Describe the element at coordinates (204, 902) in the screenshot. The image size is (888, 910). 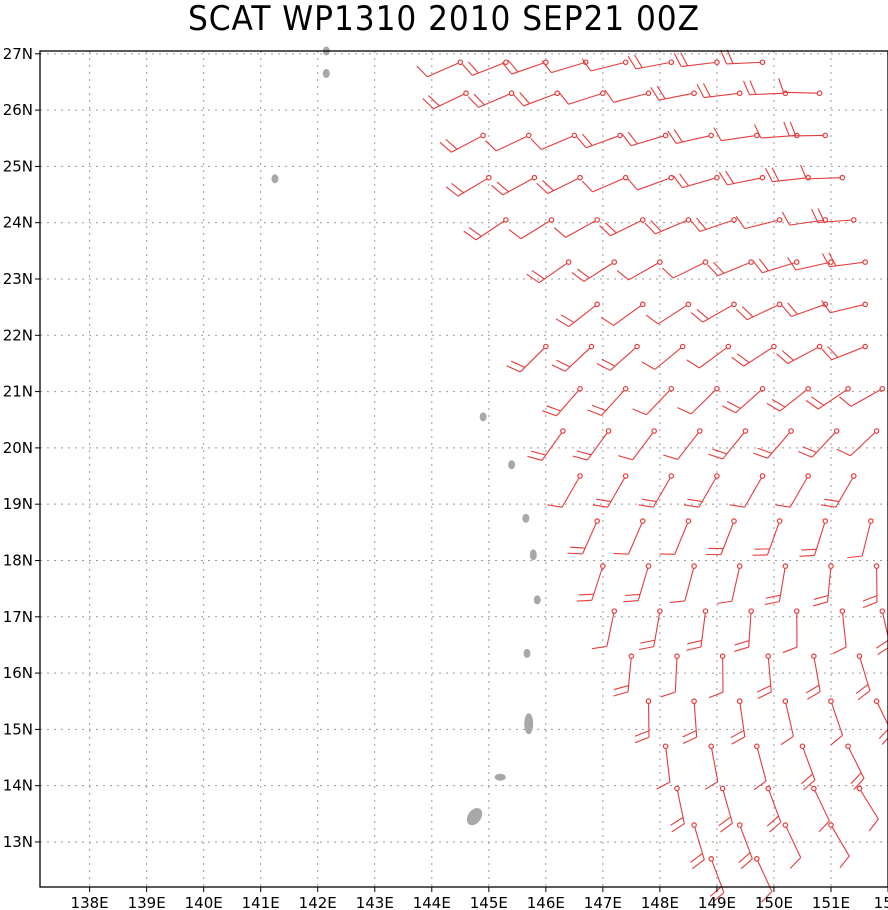
I see `x-tick-label: 140E` at that location.